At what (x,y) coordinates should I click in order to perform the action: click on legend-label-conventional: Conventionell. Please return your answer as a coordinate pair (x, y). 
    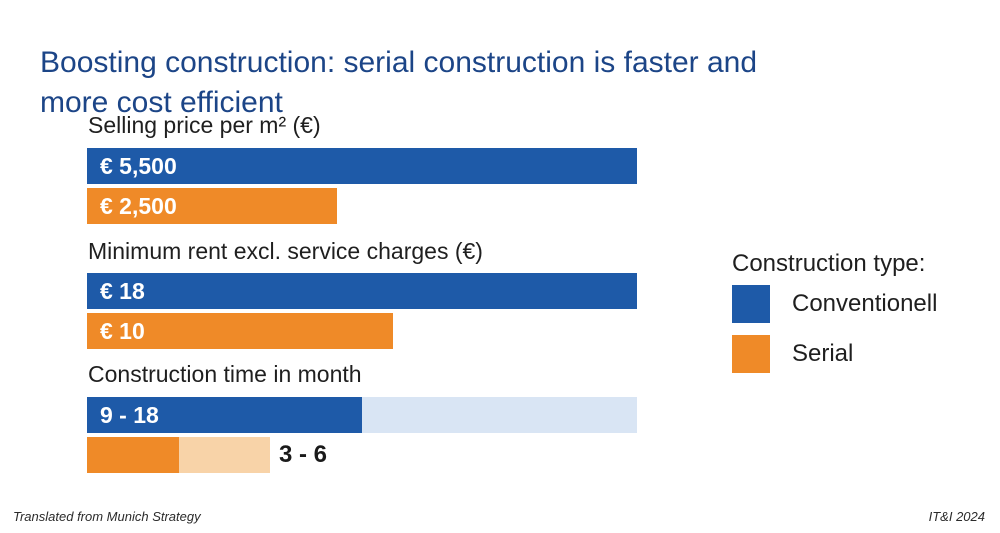
    Looking at the image, I should click on (865, 303).